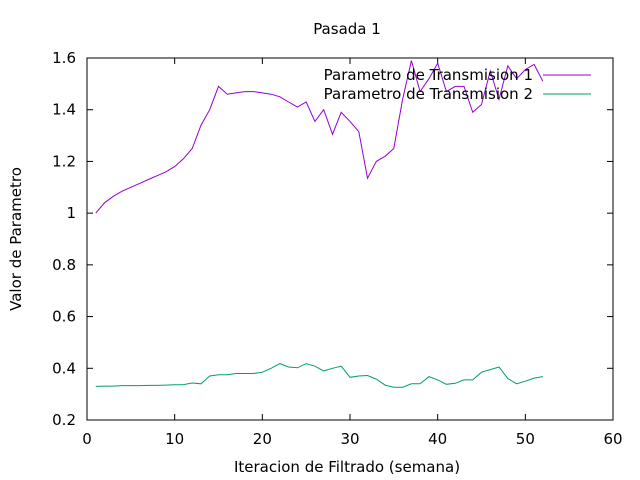 This screenshot has width=640, height=480. Describe the element at coordinates (64, 265) in the screenshot. I see `y-tick-label: 0.8` at that location.